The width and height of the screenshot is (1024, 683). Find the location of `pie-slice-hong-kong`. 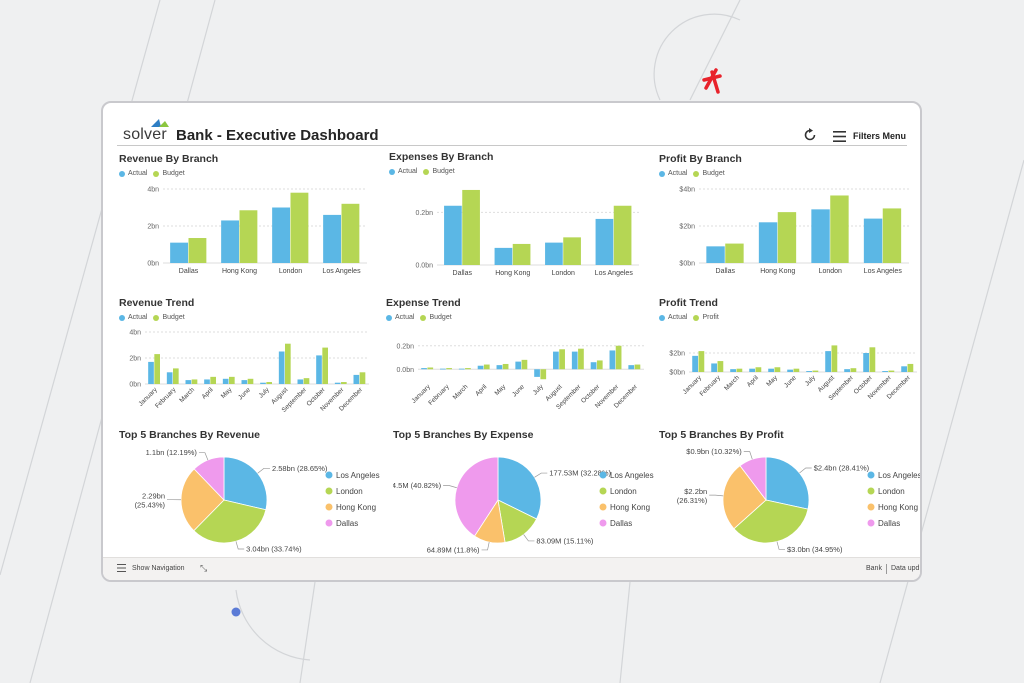

pie-slice-hong-kong is located at coordinates (202, 500).